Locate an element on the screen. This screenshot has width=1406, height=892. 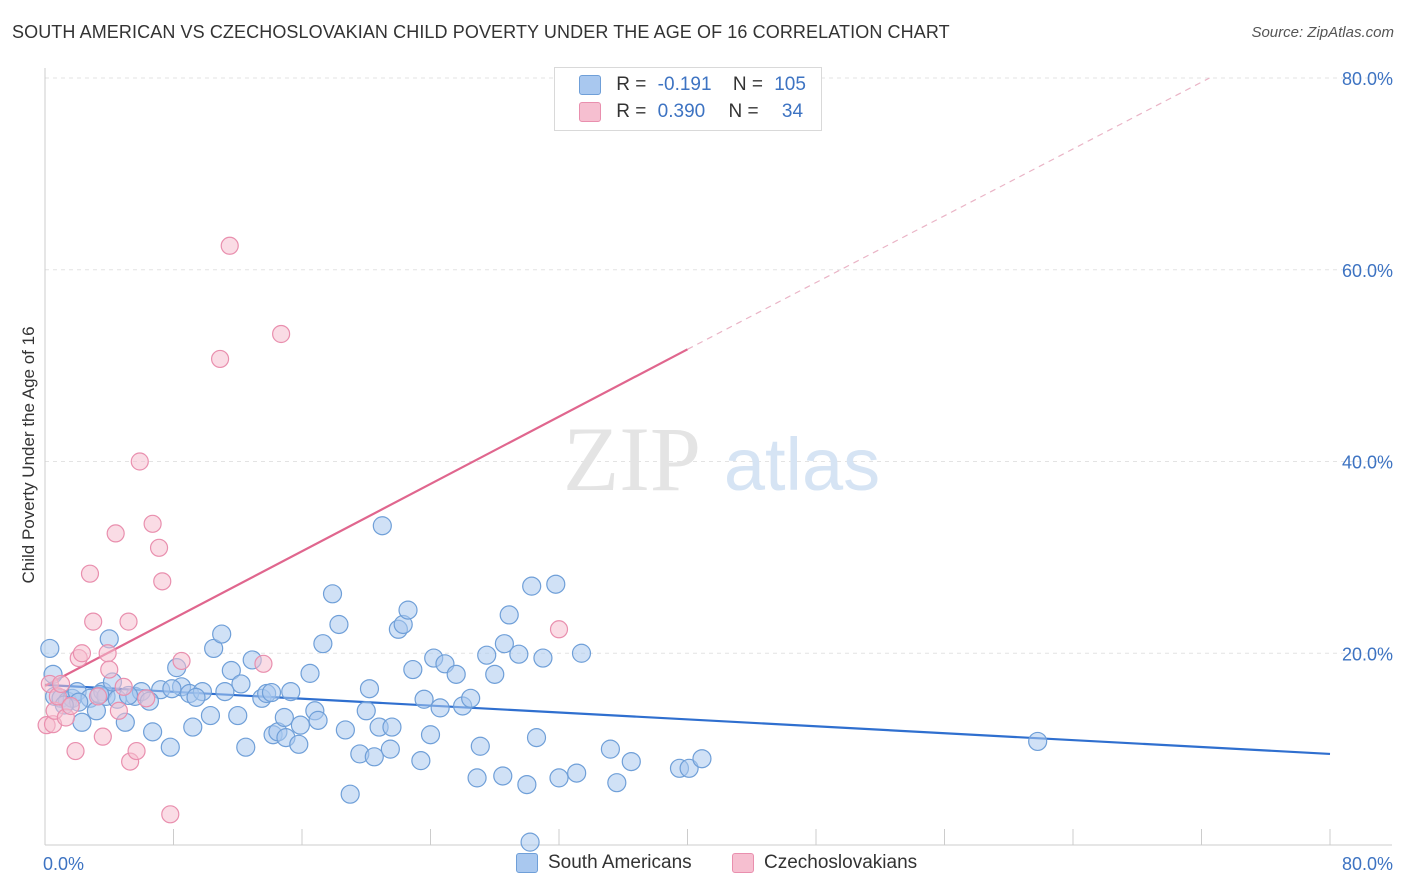
legend-label: Czechoslovakians is located at coordinates (841, 862).